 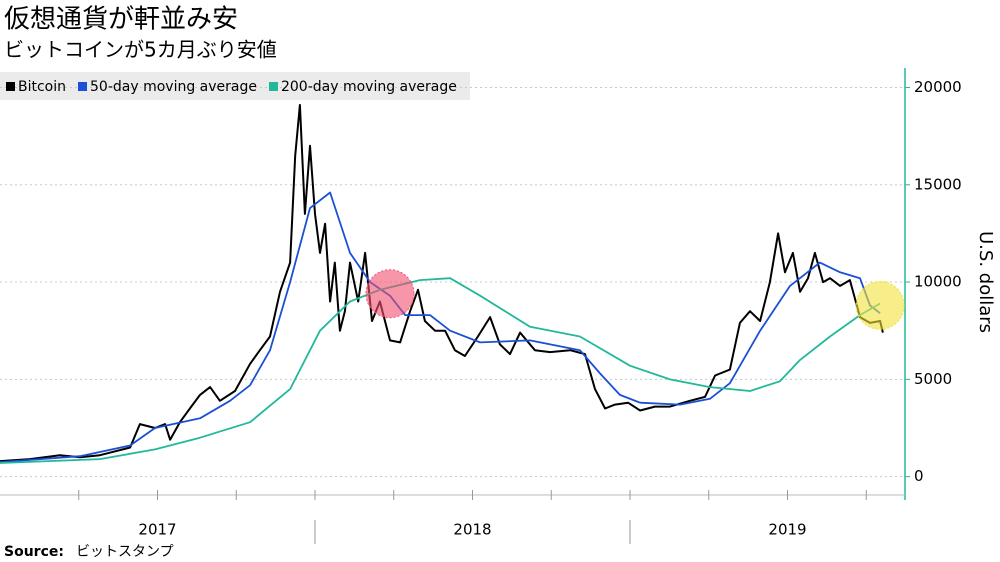 What do you see at coordinates (933, 379) in the screenshot?
I see `y-tick-label: 5000` at bounding box center [933, 379].